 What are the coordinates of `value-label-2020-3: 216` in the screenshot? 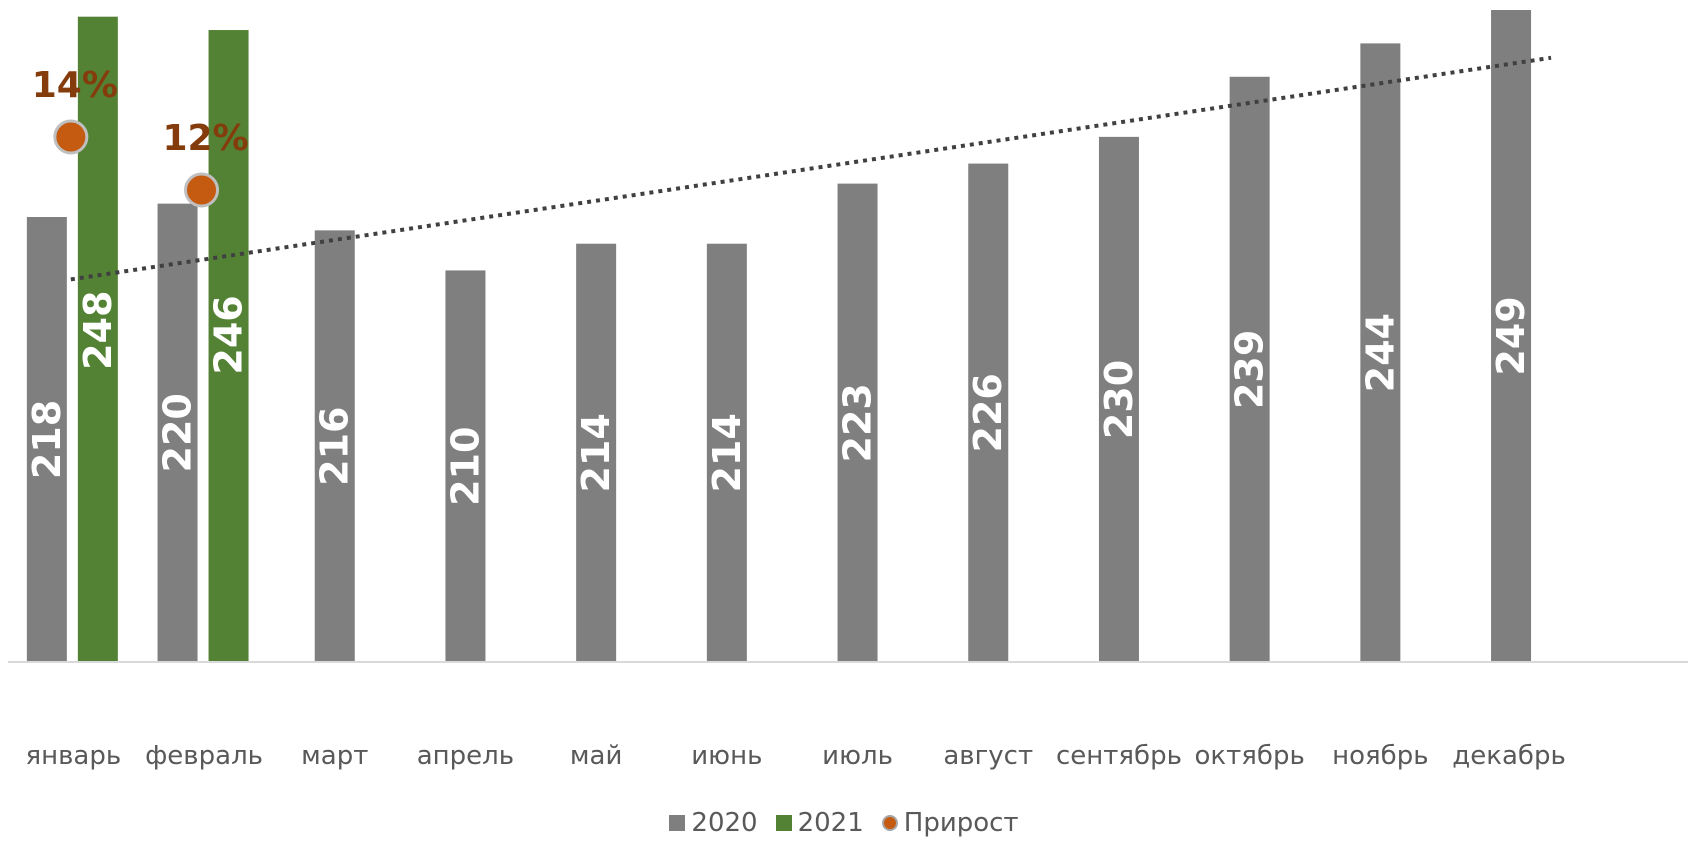 It's located at (335, 446).